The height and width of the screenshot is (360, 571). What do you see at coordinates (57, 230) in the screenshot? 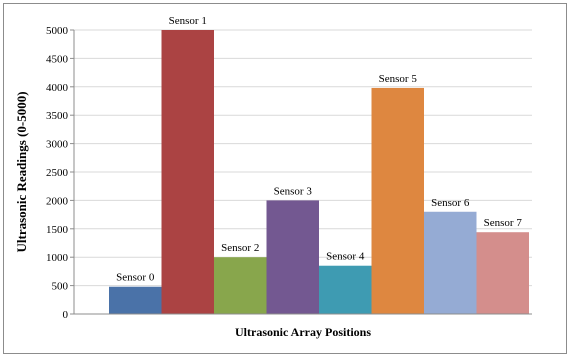
I see `y-tick-label: 1500` at bounding box center [57, 230].